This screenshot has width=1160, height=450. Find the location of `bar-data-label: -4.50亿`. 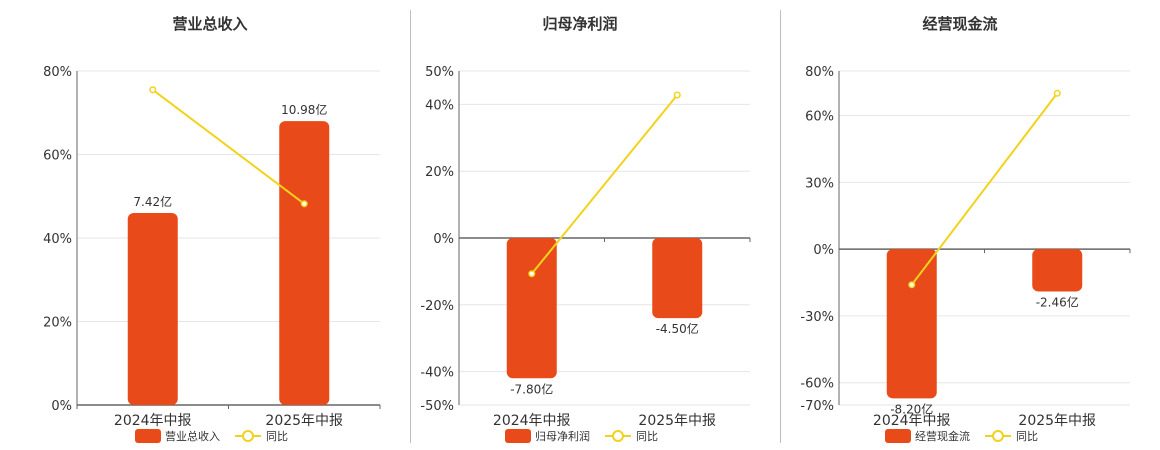

bar-data-label: -4.50亿 is located at coordinates (677, 328).